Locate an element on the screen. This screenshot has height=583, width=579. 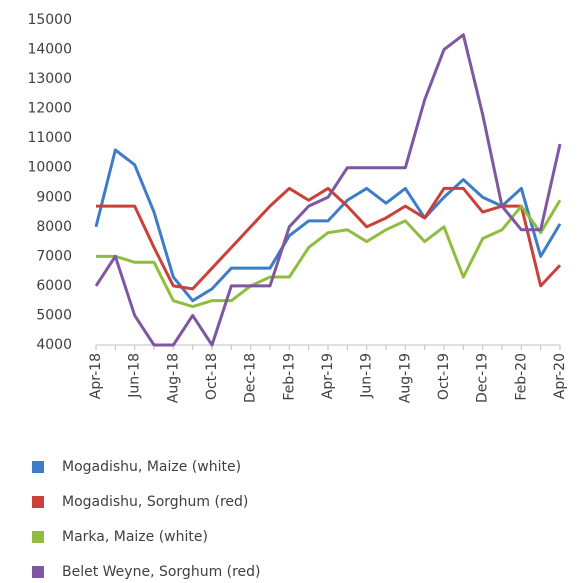
x-tick-label: Dec-18 is located at coordinates (251, 378).